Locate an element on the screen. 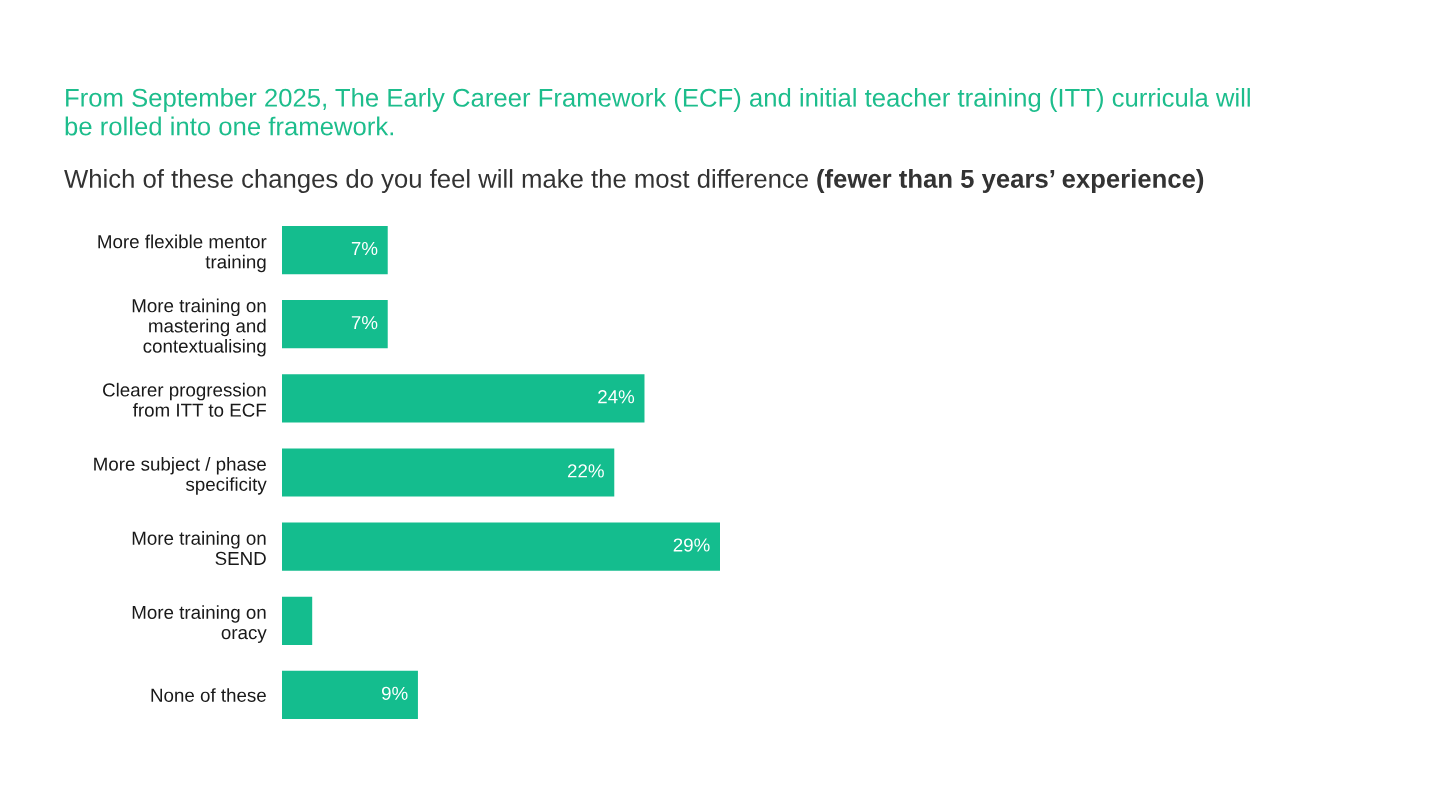 This screenshot has height=810, width=1440. chart-title: From September 2025, The Early Career Framework (ECF) and initial teacher training (ITT) curricula will be rolled into one framework. is located at coordinates (657, 112).